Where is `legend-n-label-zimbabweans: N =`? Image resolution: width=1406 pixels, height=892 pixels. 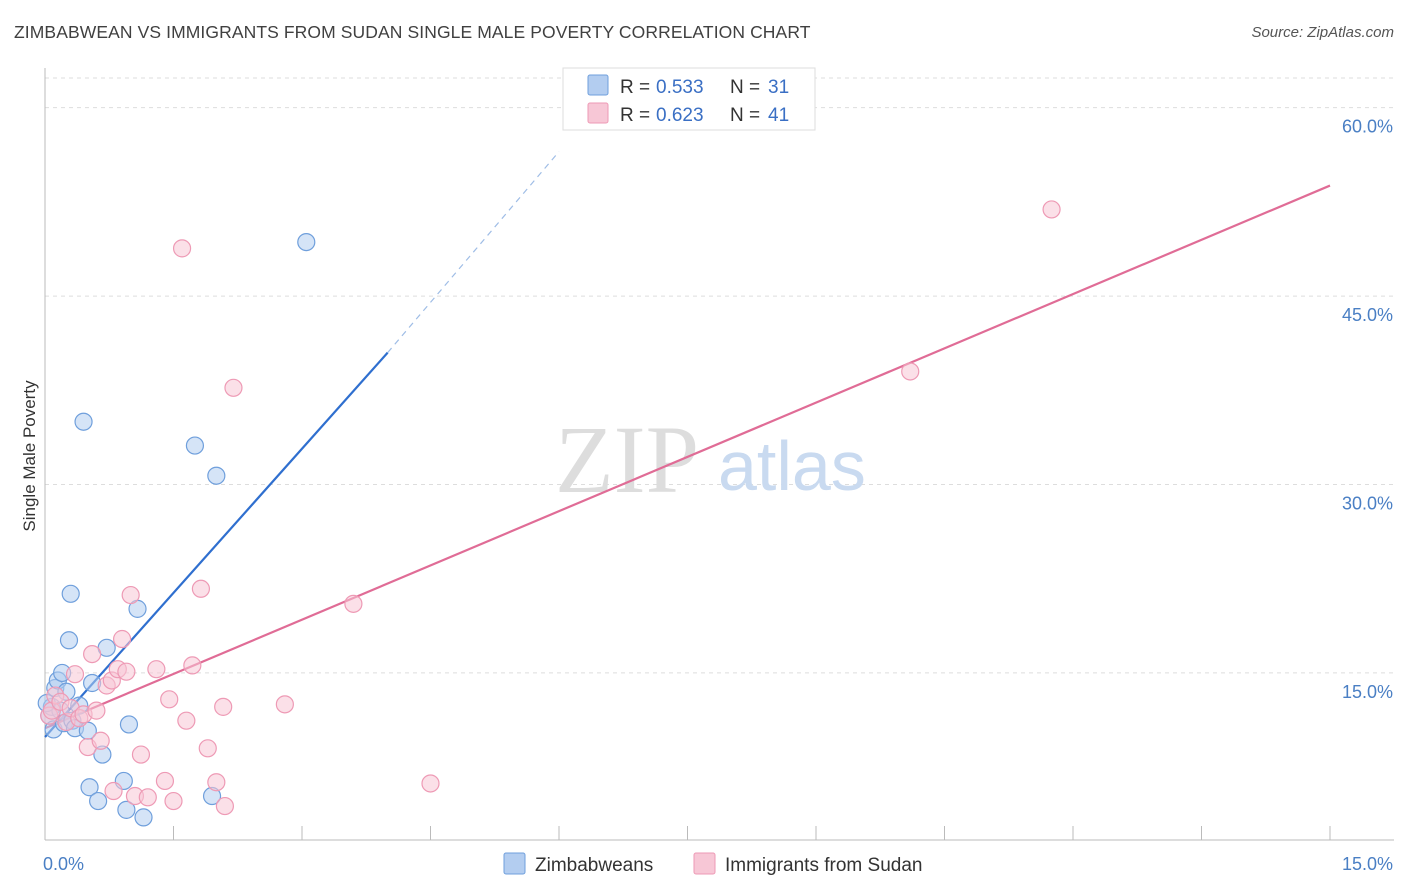 legend-n-label-zimbabweans: N = is located at coordinates (745, 87).